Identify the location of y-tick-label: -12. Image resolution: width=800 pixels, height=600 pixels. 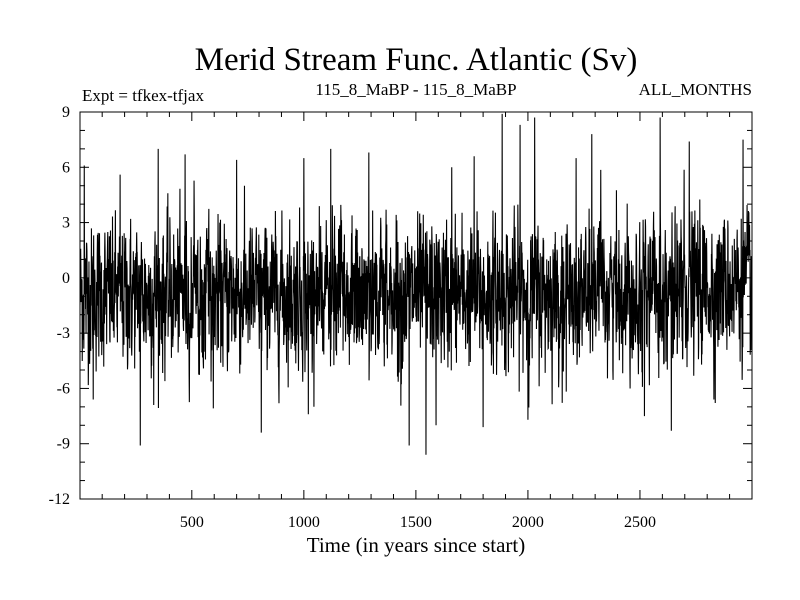
(59, 499).